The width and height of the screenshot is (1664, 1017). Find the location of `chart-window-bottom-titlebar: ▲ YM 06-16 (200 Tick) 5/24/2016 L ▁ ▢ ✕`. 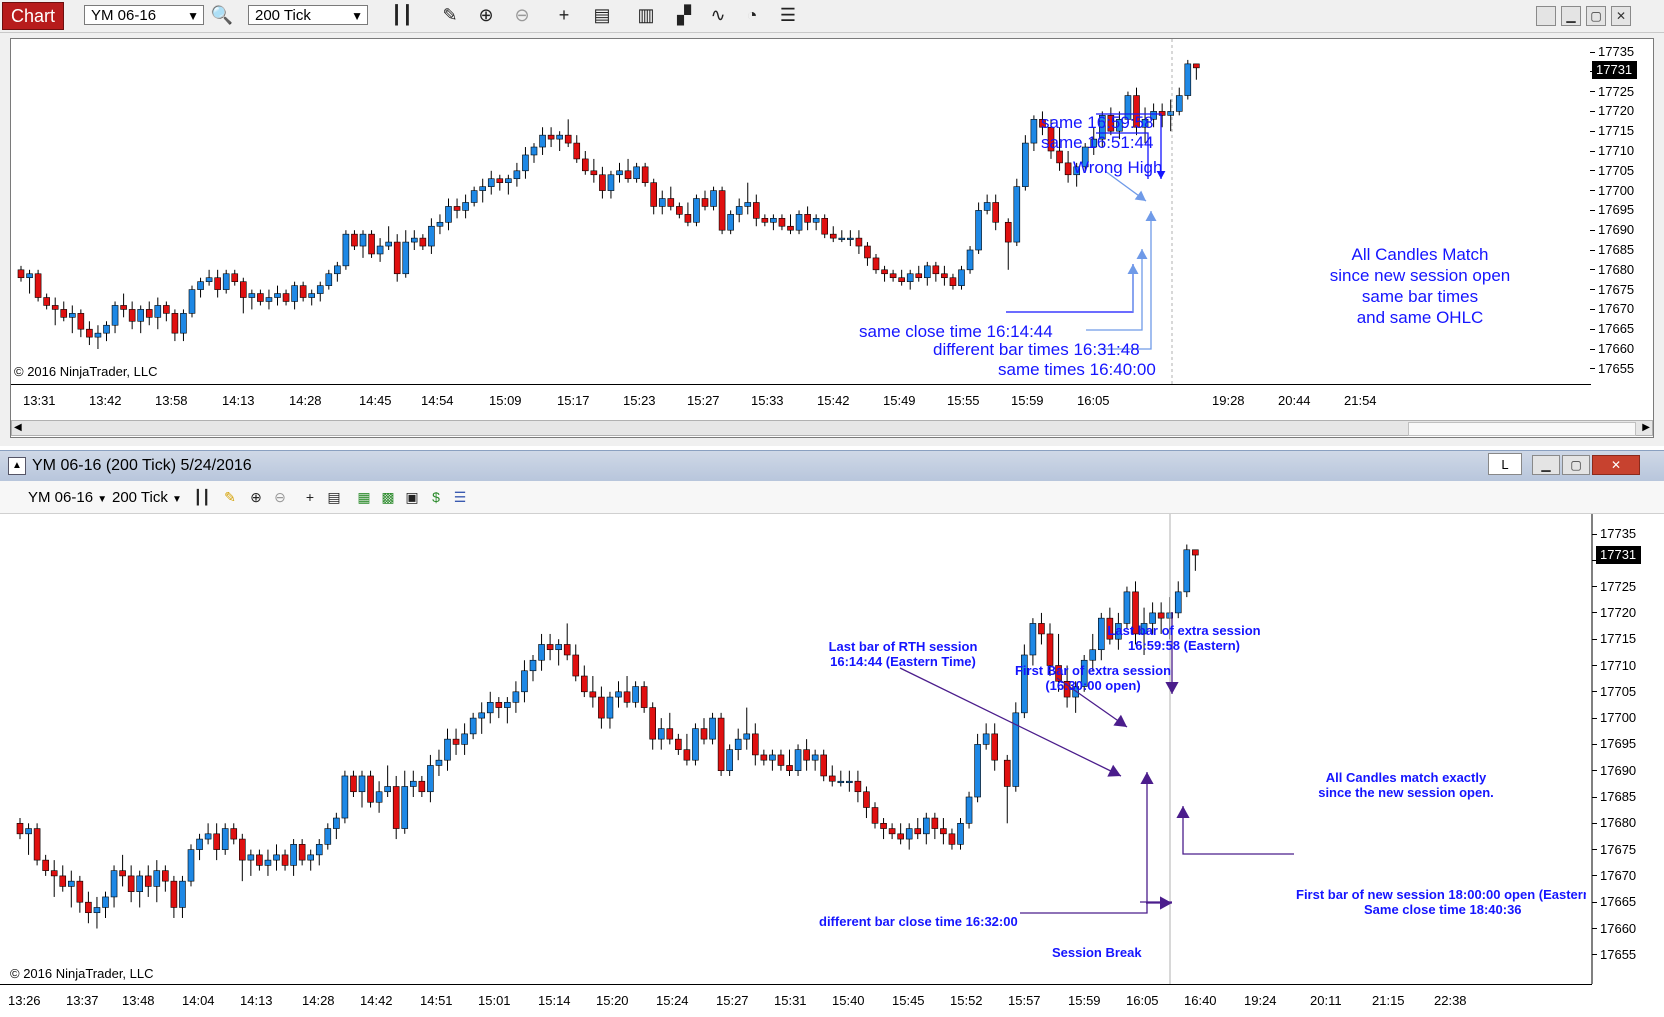

chart-window-bottom-titlebar: ▲ YM 06-16 (200 Tick) 5/24/2016 L ▁ ▢ ✕ is located at coordinates (832, 465).